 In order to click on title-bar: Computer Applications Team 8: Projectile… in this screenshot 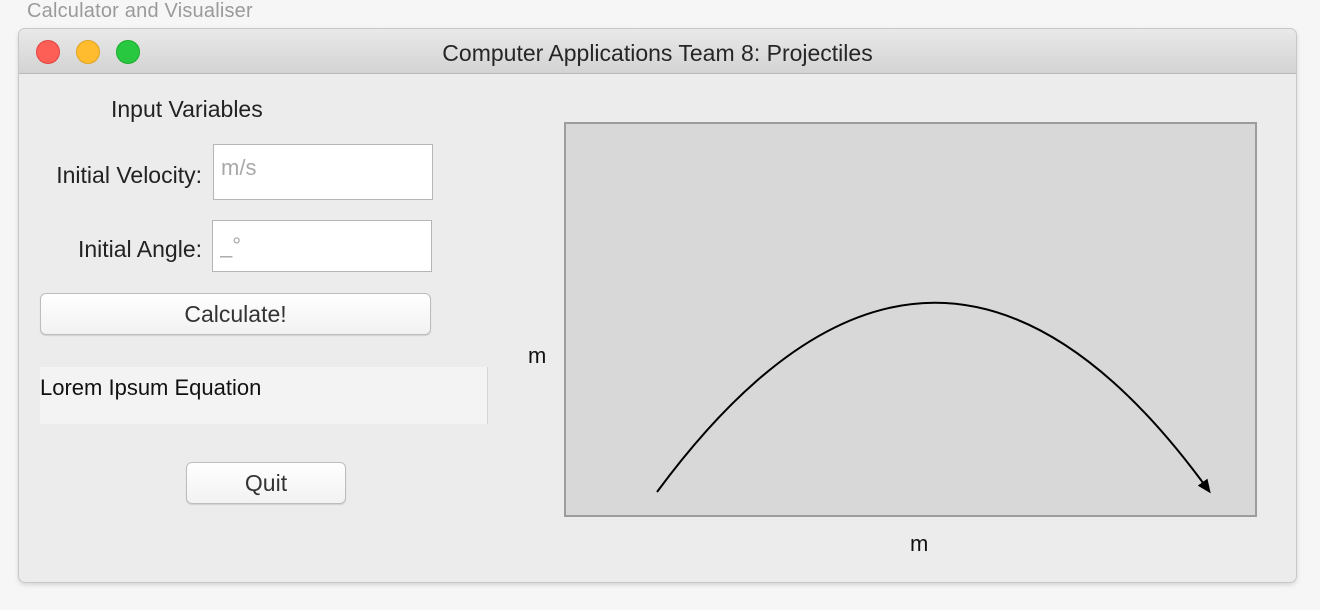, I will do `click(657, 51)`.